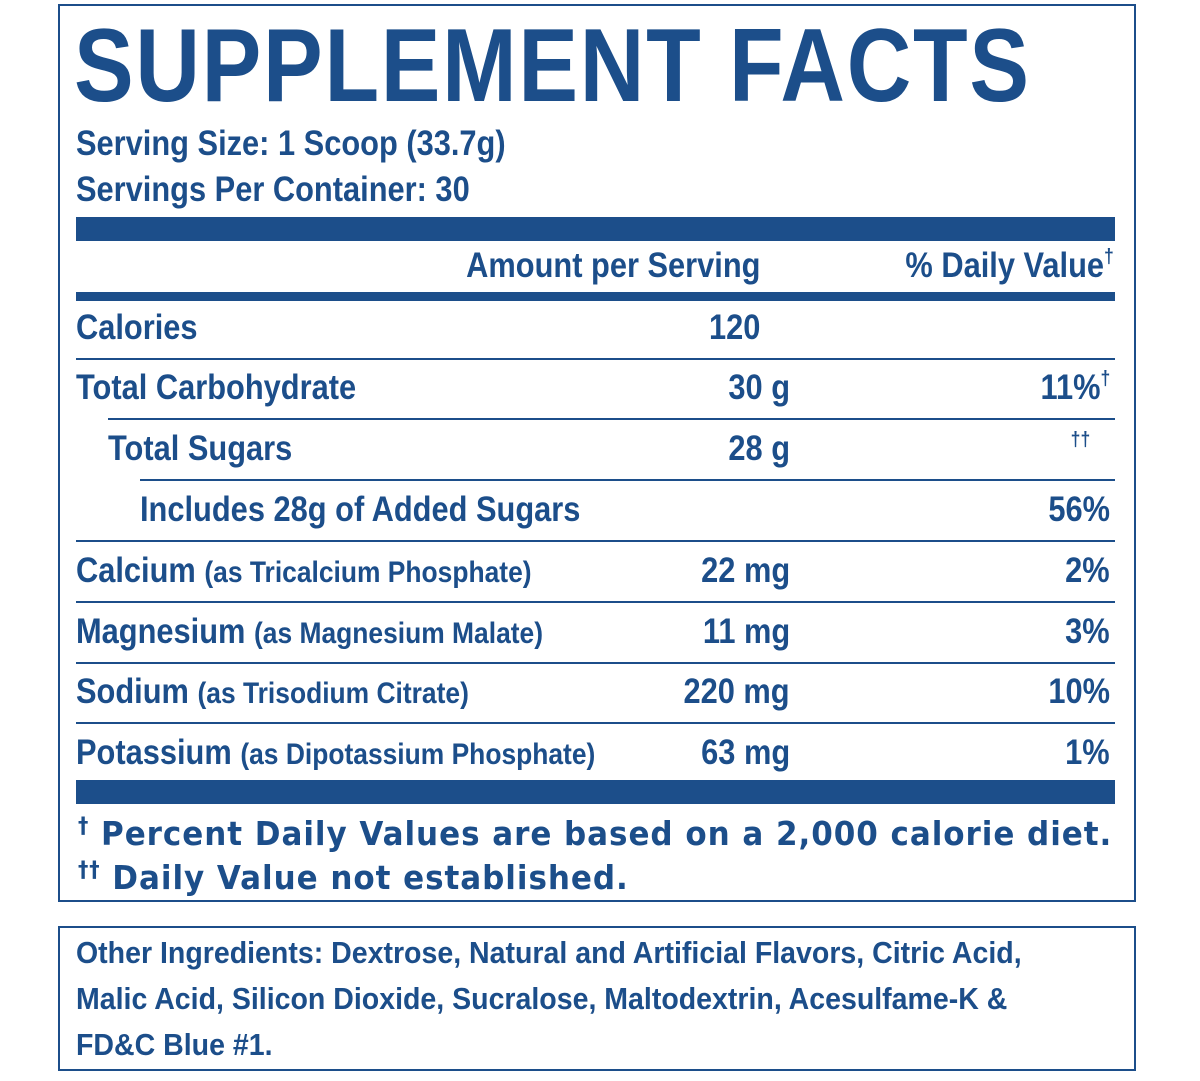  I want to click on nutrient-label: Includes 28g of Added Sugars, so click(360, 509).